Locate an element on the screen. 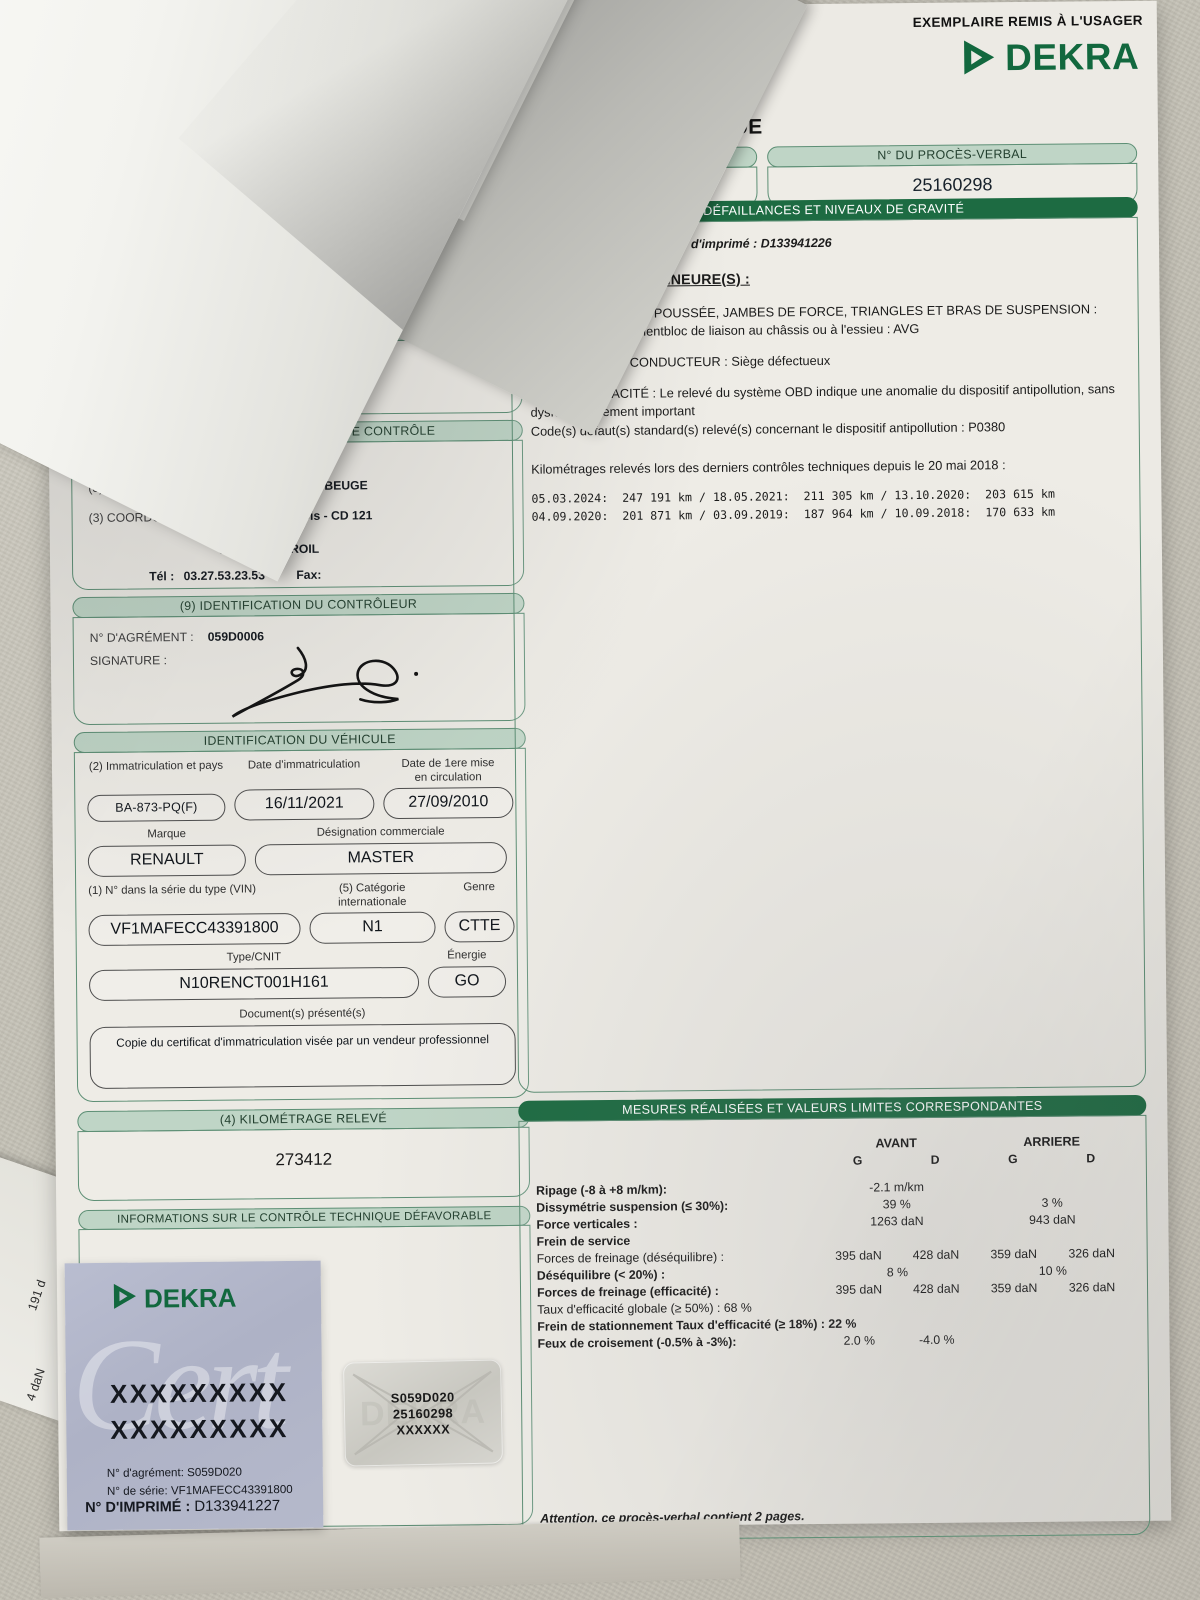 Image resolution: width=1200 pixels, height=1600 pixels. inspector-signature-mark is located at coordinates (322, 681).